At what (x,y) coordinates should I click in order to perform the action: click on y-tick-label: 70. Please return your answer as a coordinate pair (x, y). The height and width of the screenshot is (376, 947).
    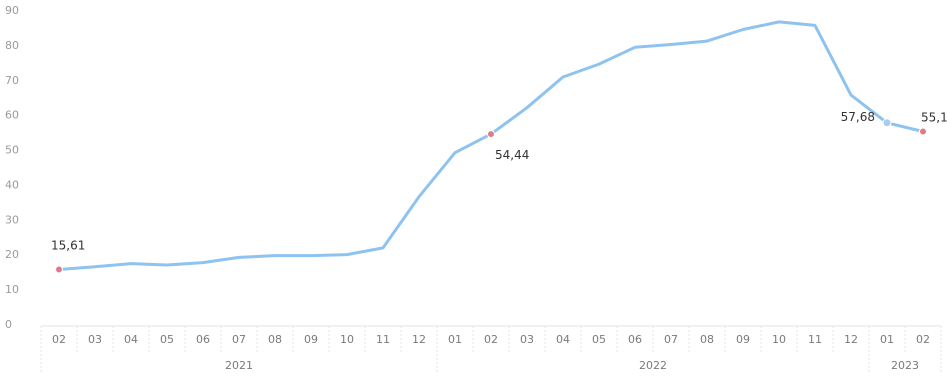
    Looking at the image, I should click on (12, 80).